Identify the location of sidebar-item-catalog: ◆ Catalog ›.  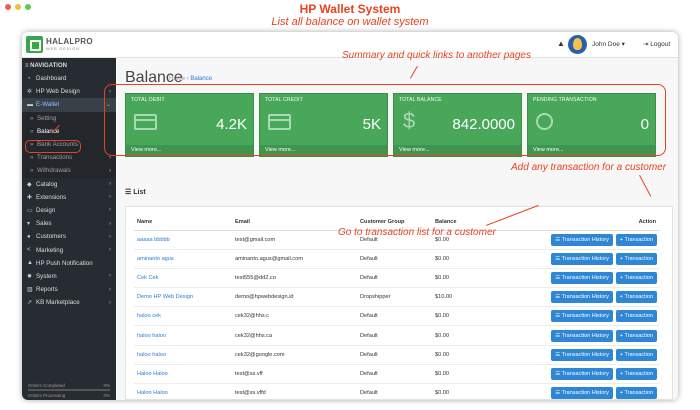
(69, 184).